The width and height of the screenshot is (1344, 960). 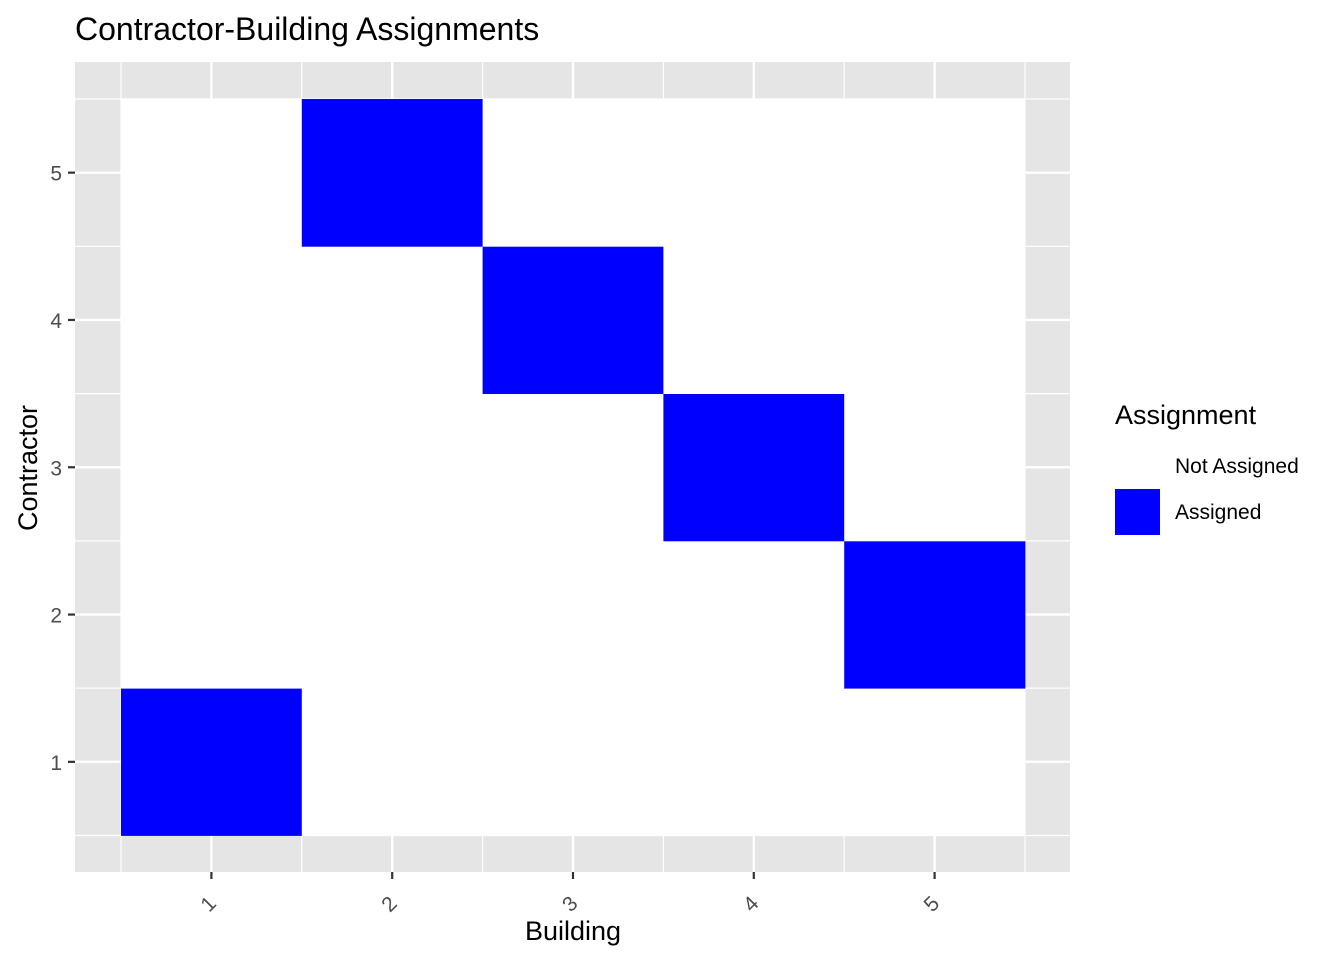 What do you see at coordinates (573, 931) in the screenshot?
I see `x-axis-title: Building` at bounding box center [573, 931].